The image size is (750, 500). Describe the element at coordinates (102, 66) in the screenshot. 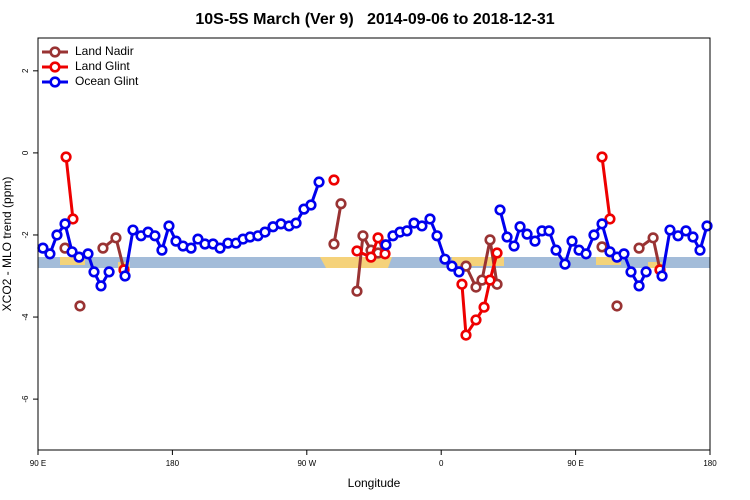

I see `legend-label: Land Glint` at that location.